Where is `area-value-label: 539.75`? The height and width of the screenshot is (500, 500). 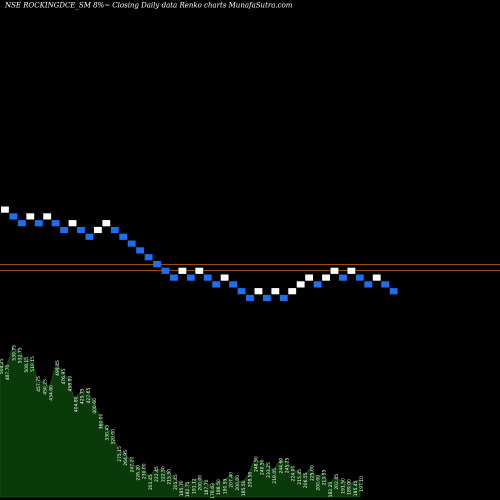 area-value-label: 539.75 is located at coordinates (14, 353).